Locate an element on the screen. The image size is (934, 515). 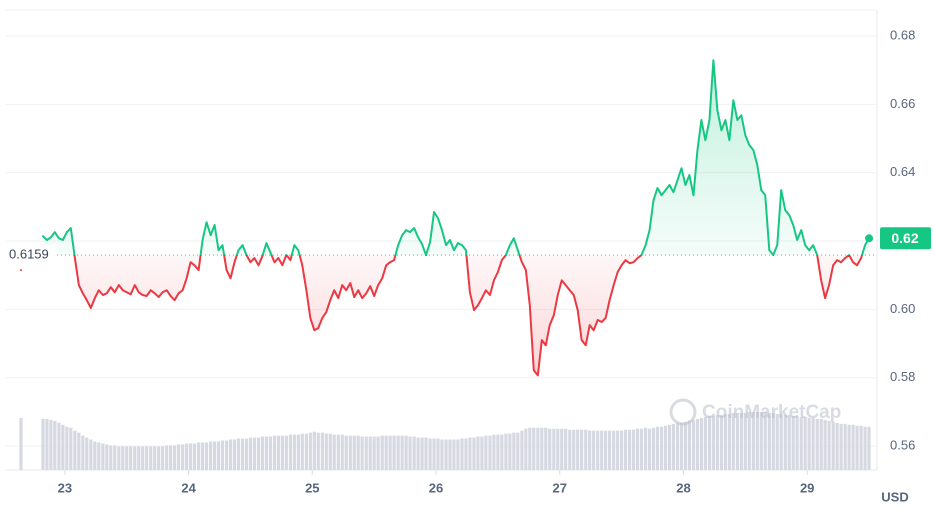
current-price-dot is located at coordinates (869, 238).